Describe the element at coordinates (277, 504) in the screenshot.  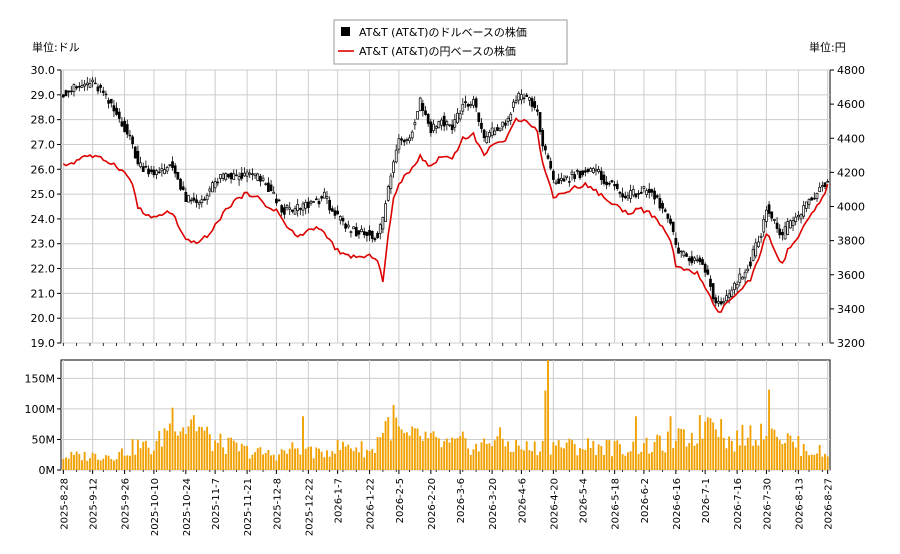
I see `x-tick-label: 2025-12-8` at that location.